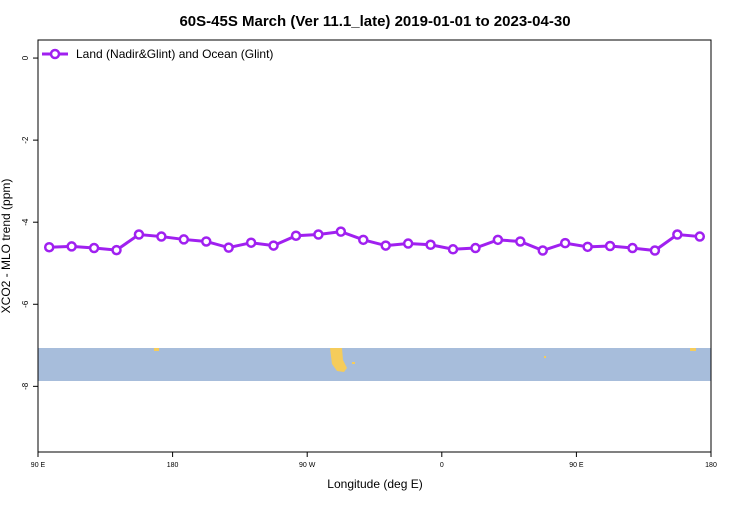 The image size is (750, 505). Describe the element at coordinates (174, 54) in the screenshot. I see `legend-label: Land (Nadir&Glint) and Ocean (Glint)` at that location.